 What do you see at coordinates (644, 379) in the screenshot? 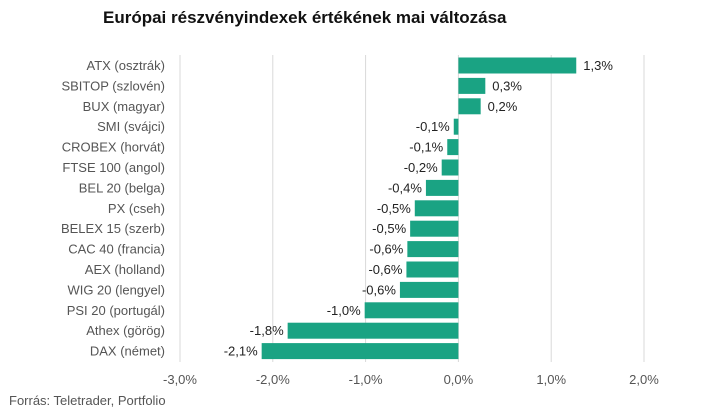
I see `x-tick-label: 2,0%` at bounding box center [644, 379].